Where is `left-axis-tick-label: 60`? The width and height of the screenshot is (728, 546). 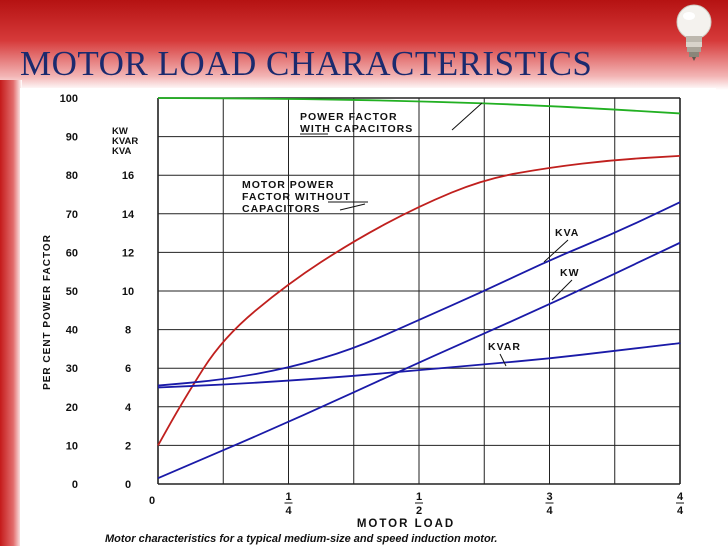 left-axis-tick-label: 60 is located at coordinates (72, 253).